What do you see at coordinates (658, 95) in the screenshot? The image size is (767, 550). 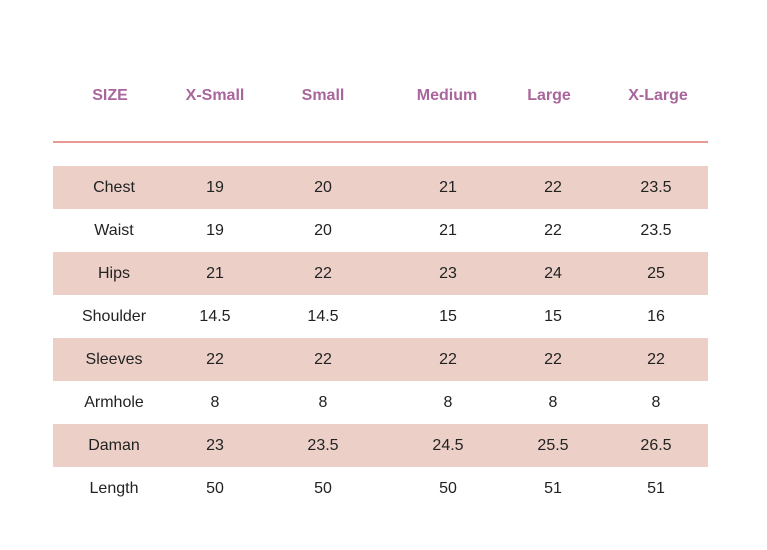 I see `header-x-large: X-Large` at bounding box center [658, 95].